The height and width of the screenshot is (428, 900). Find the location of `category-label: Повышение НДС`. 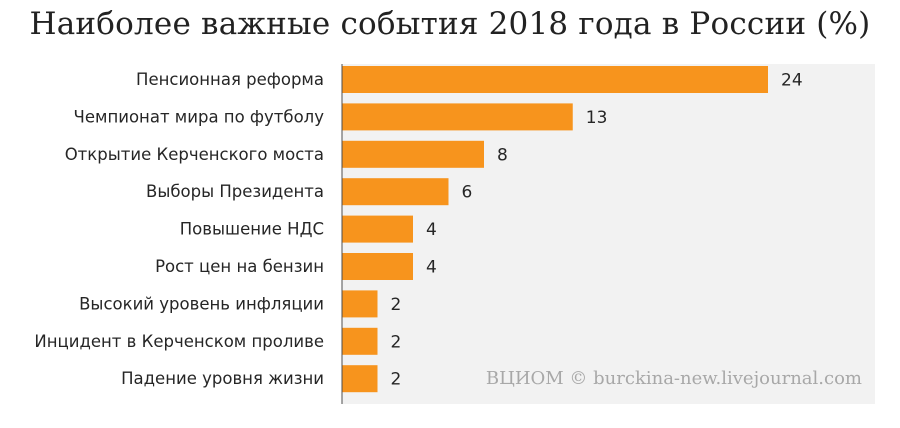

category-label: Повышение НДС is located at coordinates (252, 229).